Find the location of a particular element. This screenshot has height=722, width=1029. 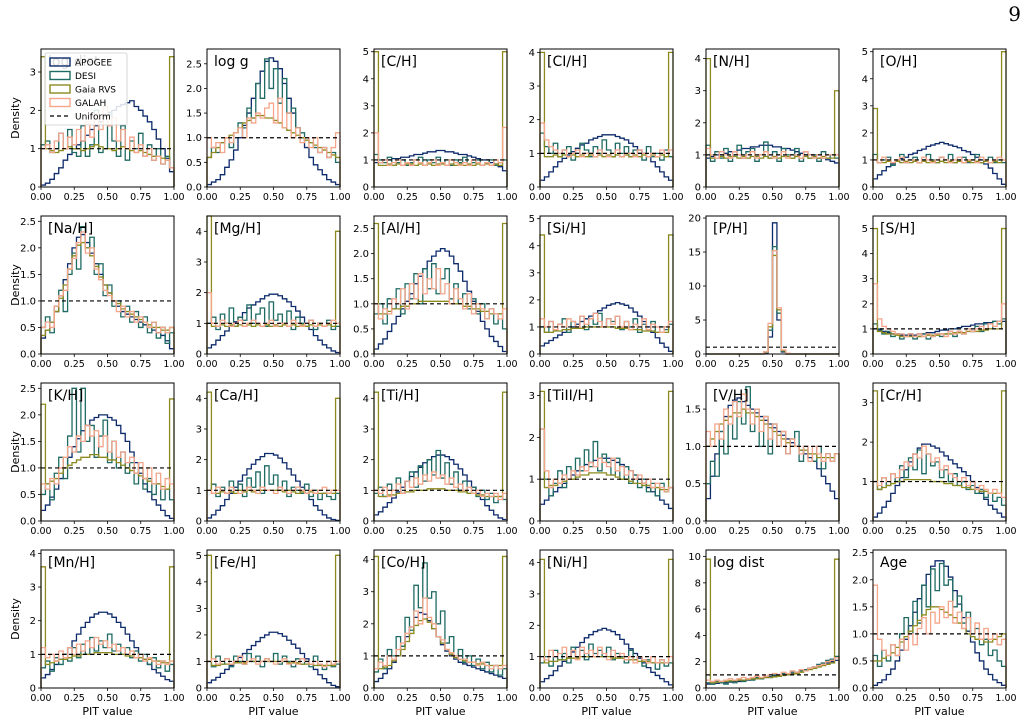

series-desi is located at coordinates (772, 164).